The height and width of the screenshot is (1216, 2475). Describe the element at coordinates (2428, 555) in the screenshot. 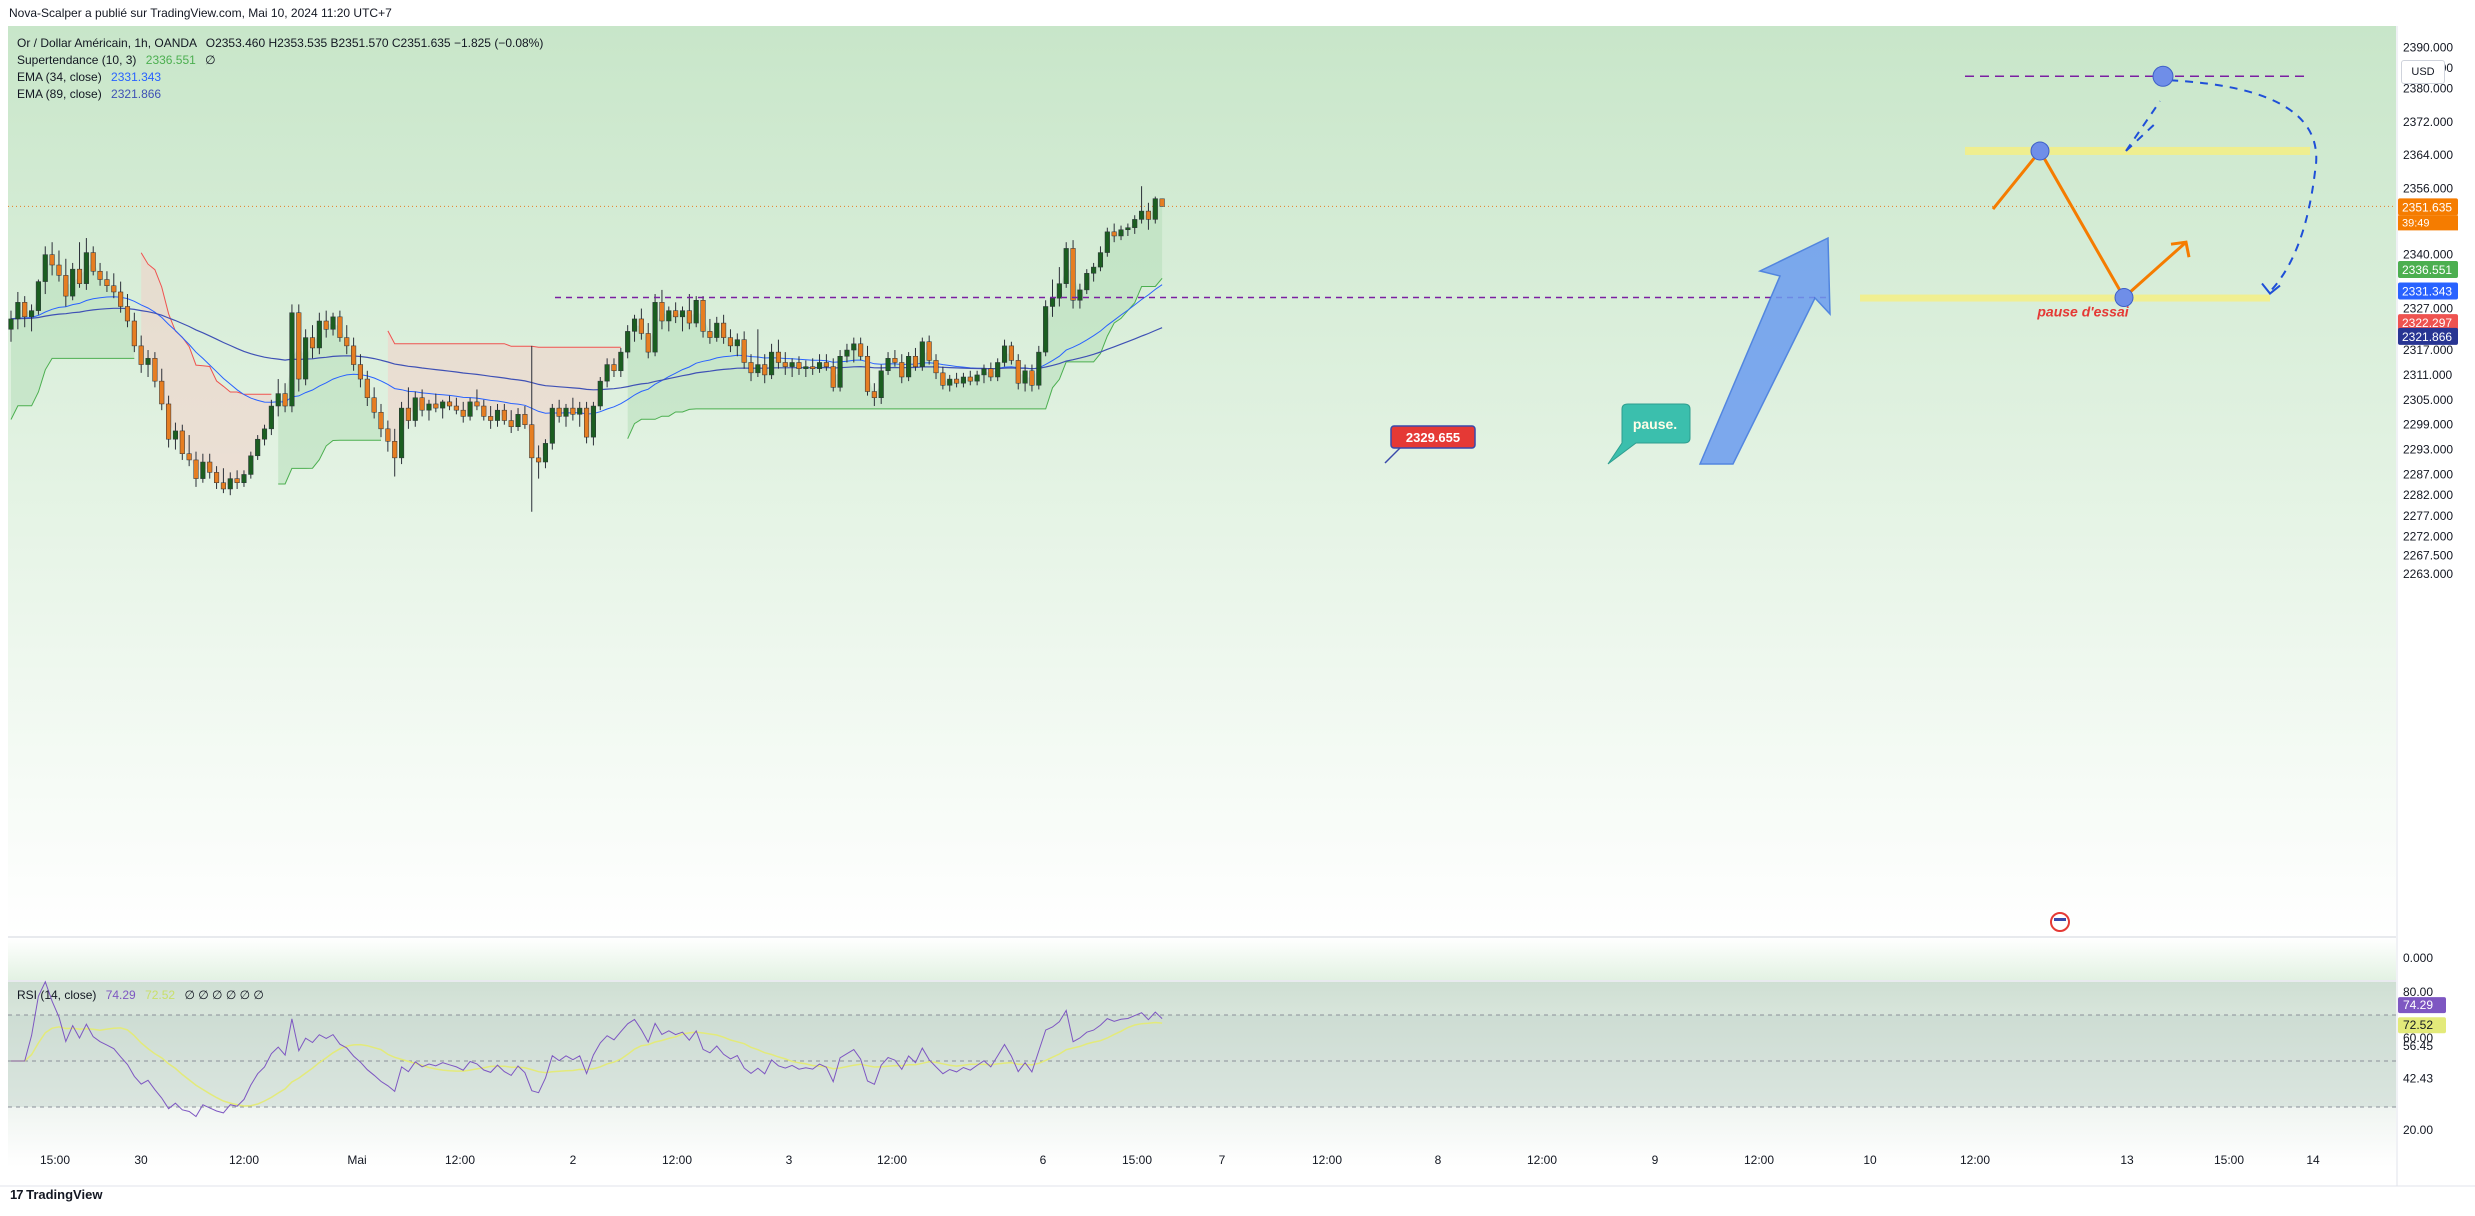

I see `price-tick-label: 2267.500` at that location.